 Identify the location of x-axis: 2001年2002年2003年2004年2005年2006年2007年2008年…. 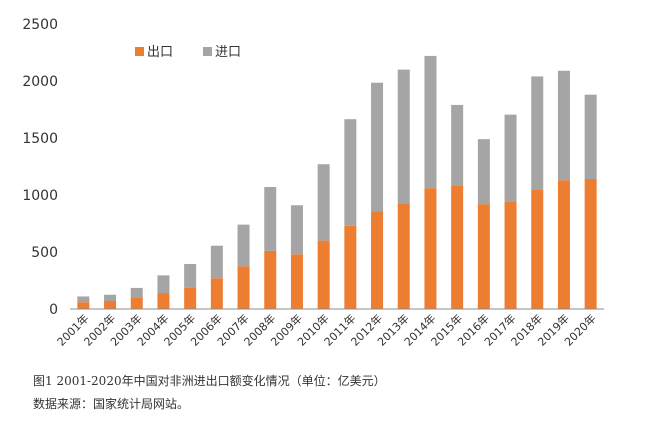
(329, 328).